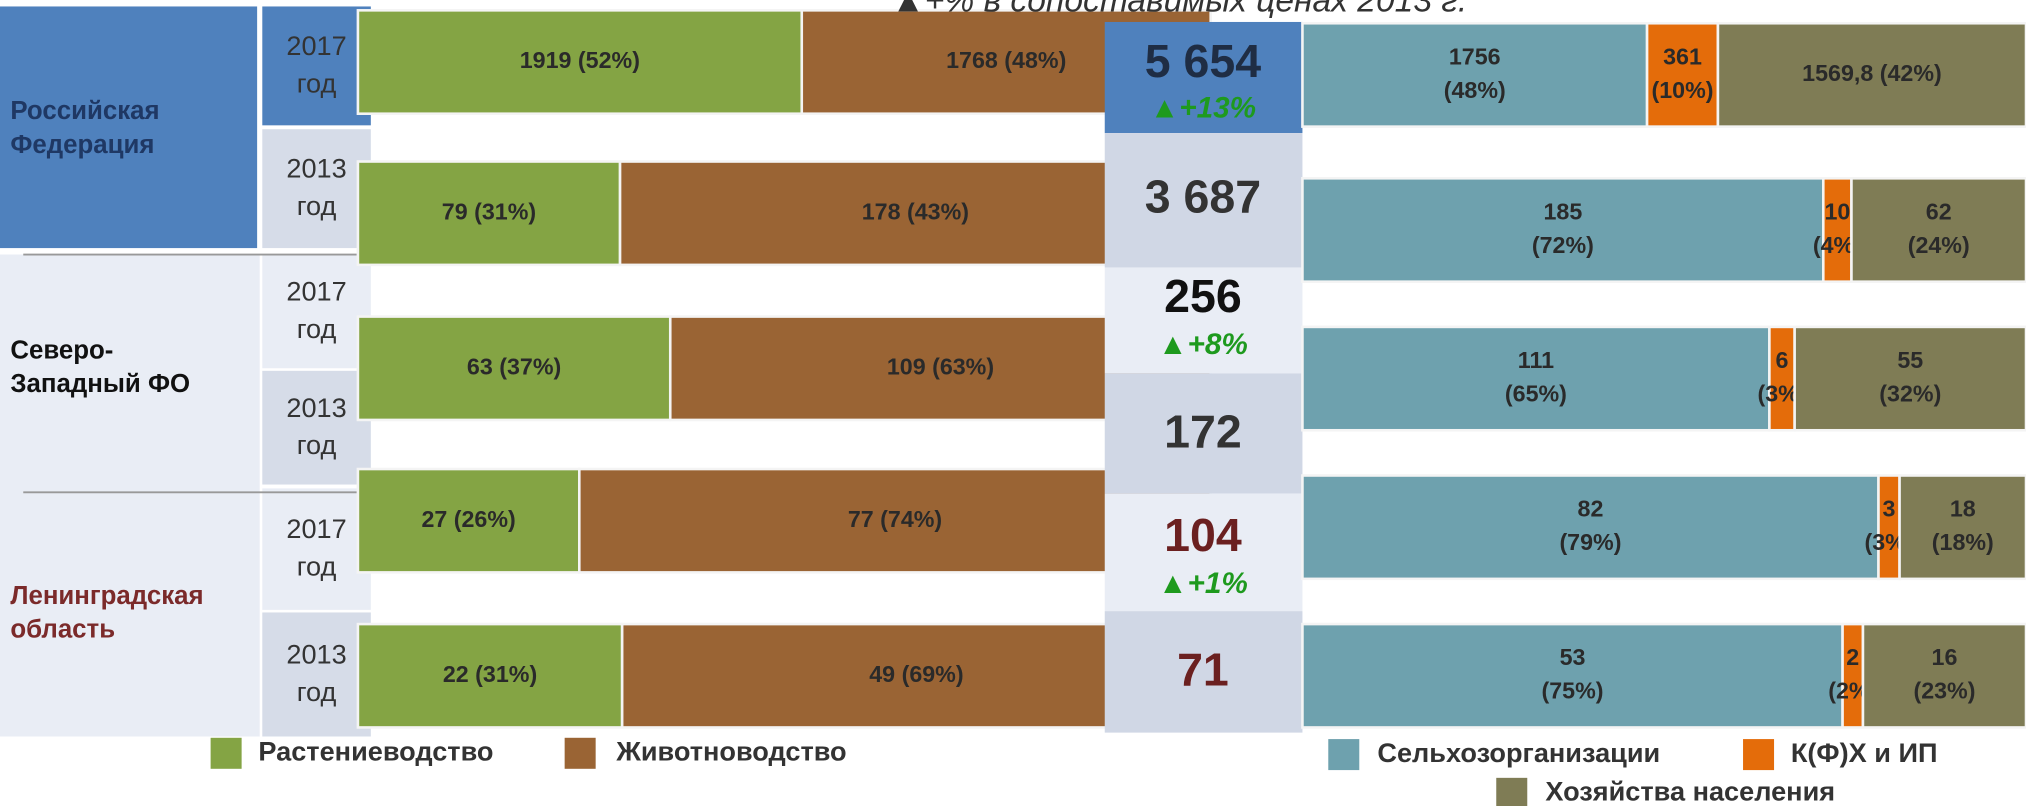 Image resolution: width=2026 pixels, height=806 pixels. I want to click on bar-label: 1756, so click(1475, 56).